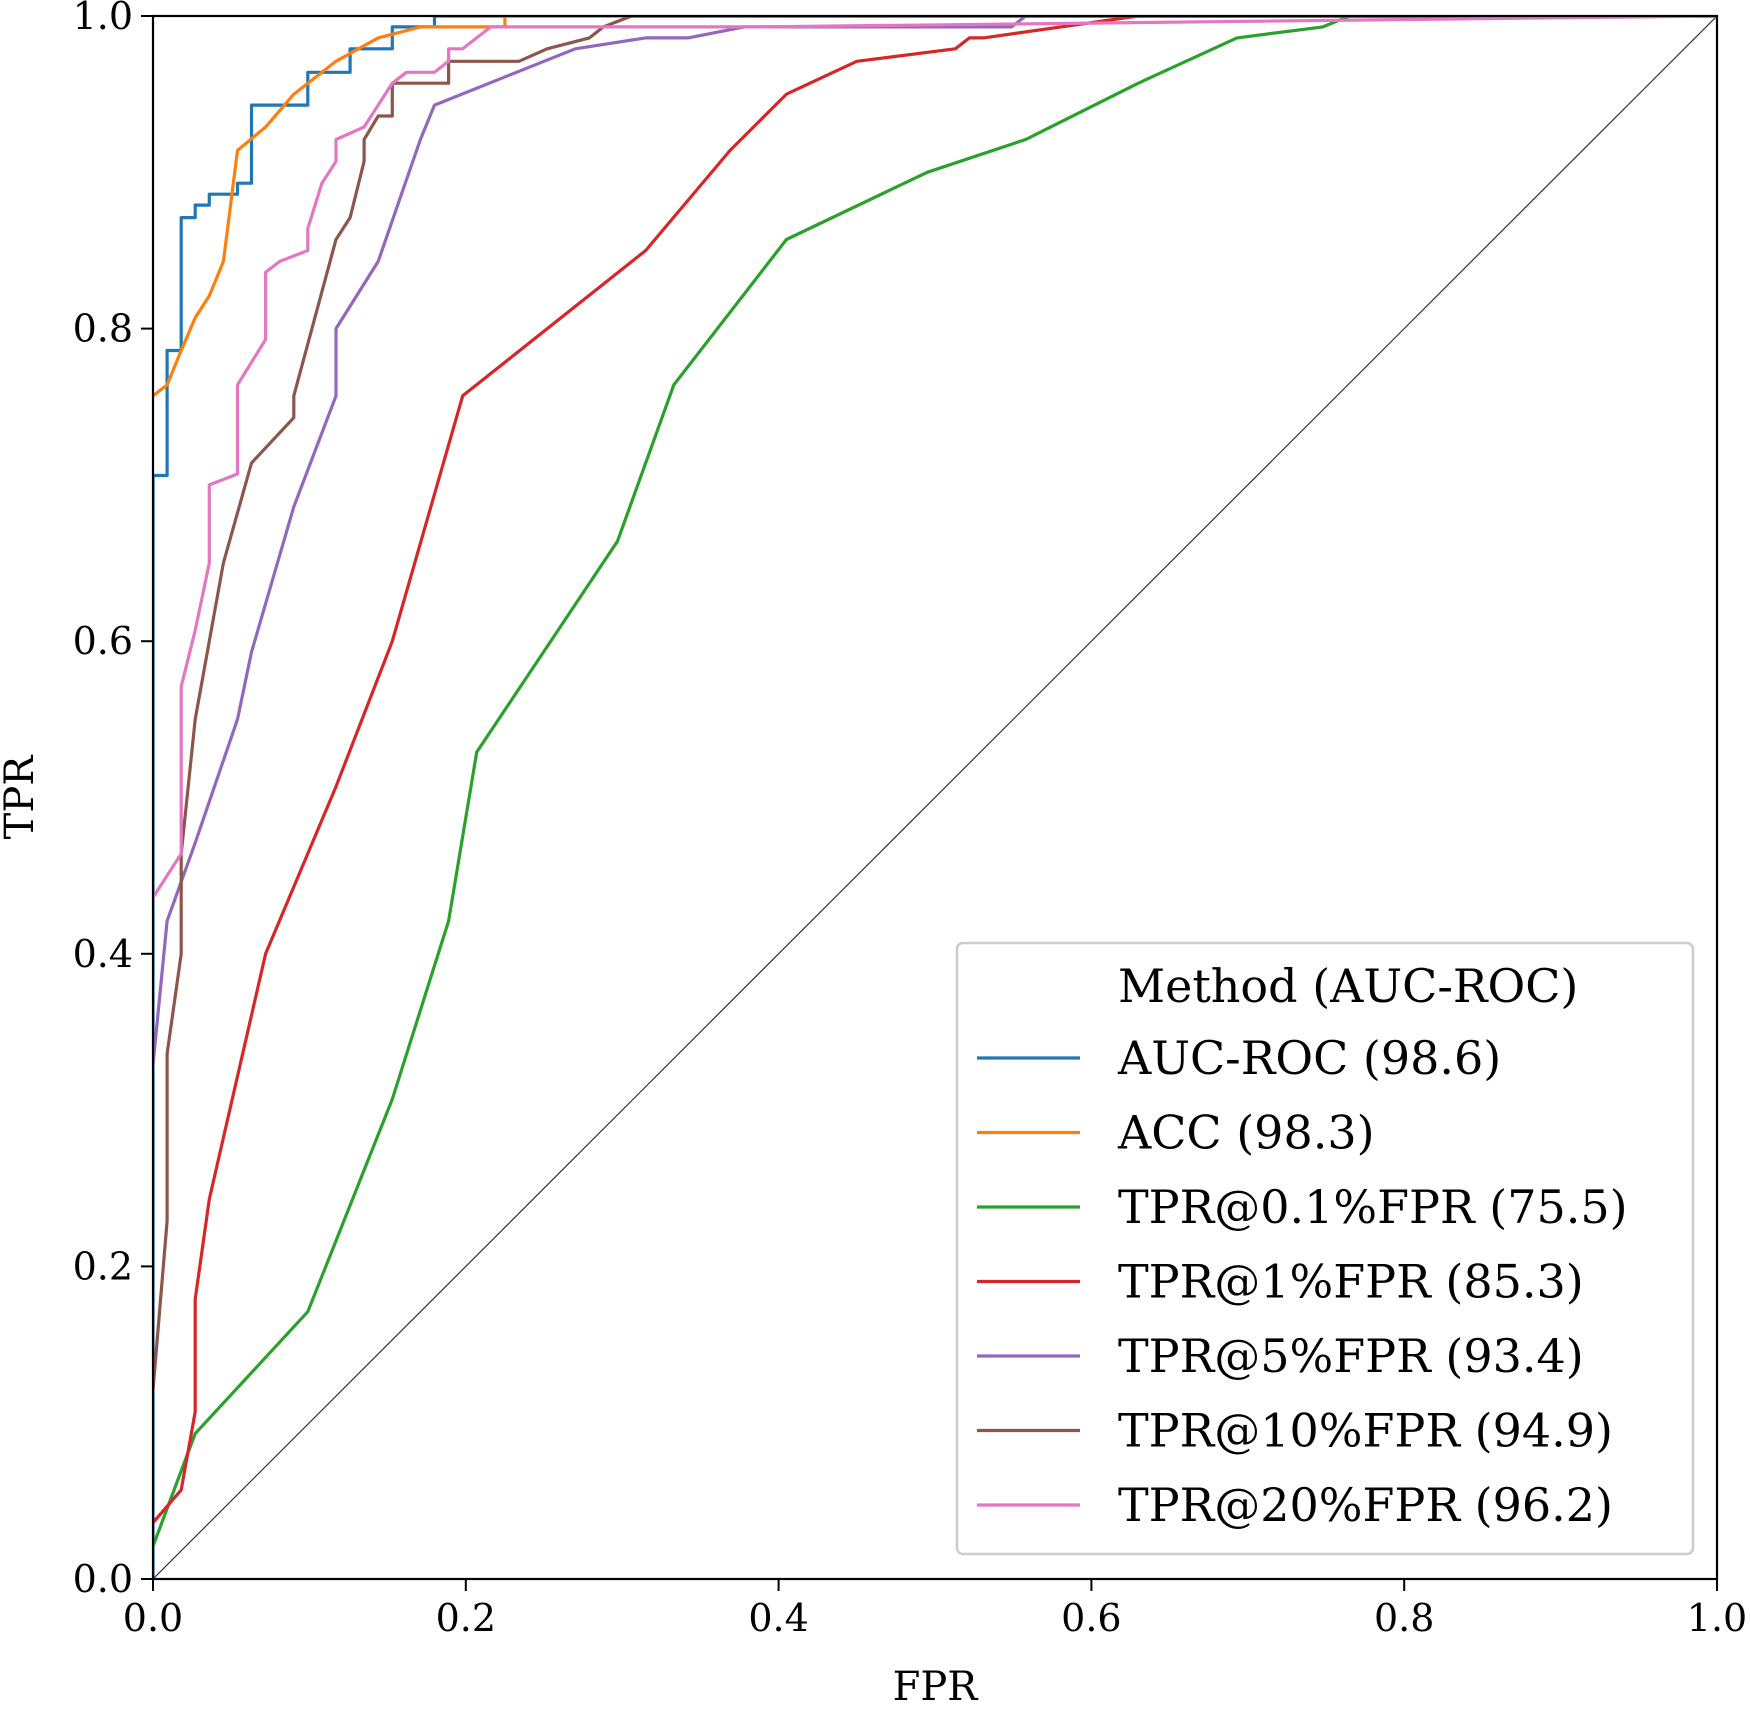 This screenshot has height=1714, width=1750. Describe the element at coordinates (466, 1618) in the screenshot. I see `x-tick-label: 0.2` at that location.